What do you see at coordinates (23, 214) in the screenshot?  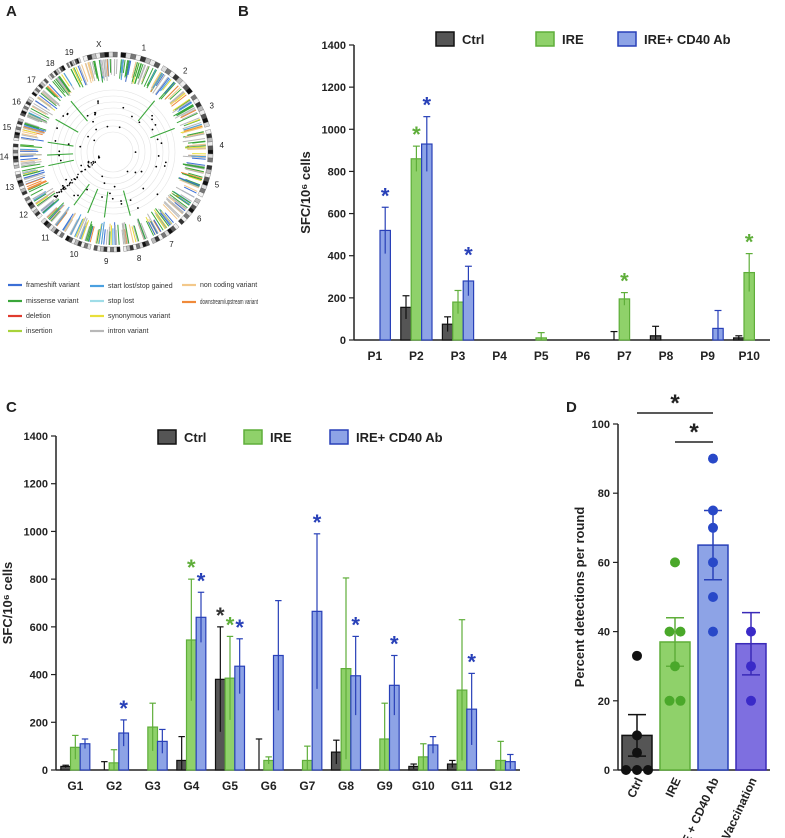 I see `chromosome-label: 12` at bounding box center [23, 214].